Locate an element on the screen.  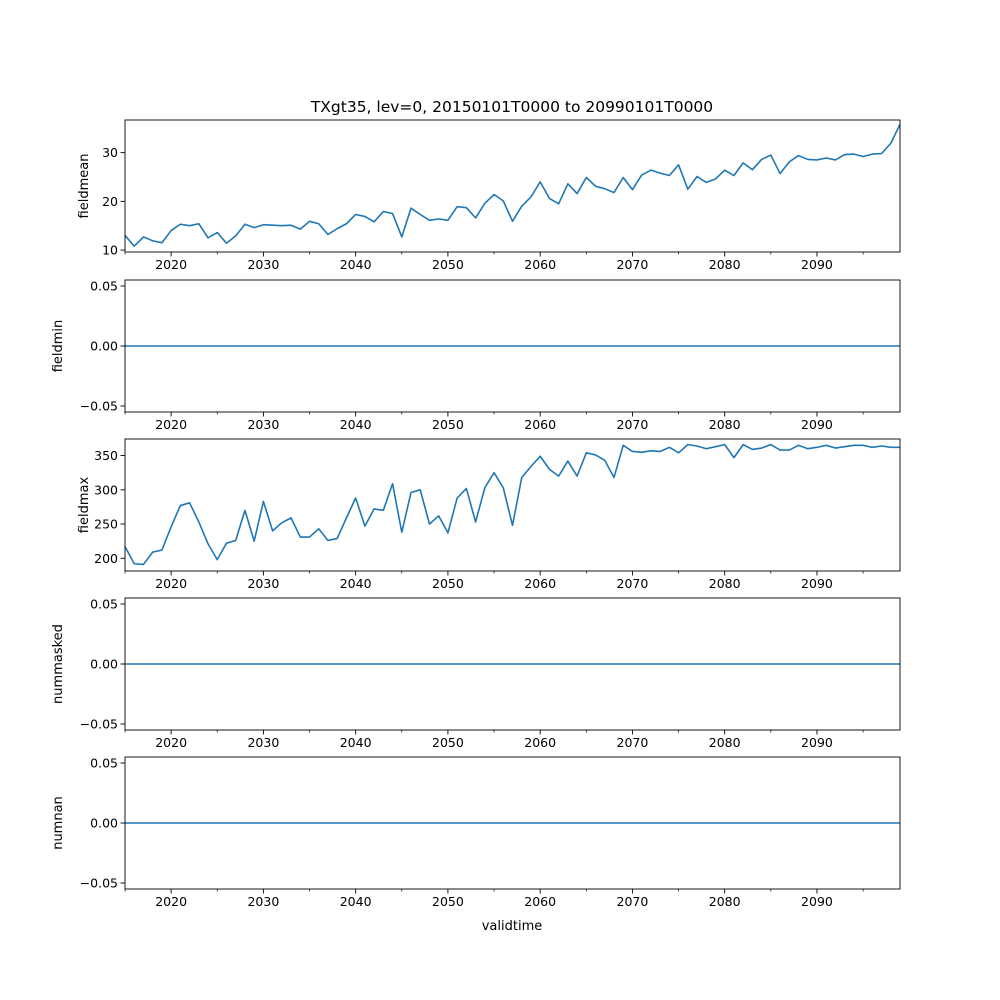
y-axis-label-fieldmin: fieldmin is located at coordinates (58, 346).